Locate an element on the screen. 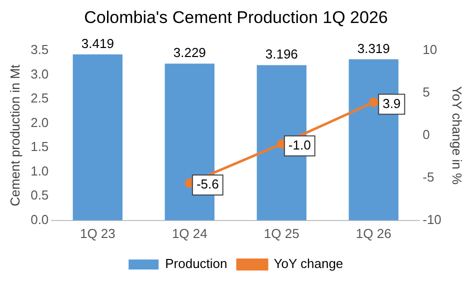 Image resolution: width=474 pixels, height=283 pixels. data-label: -1.0 is located at coordinates (299, 144).